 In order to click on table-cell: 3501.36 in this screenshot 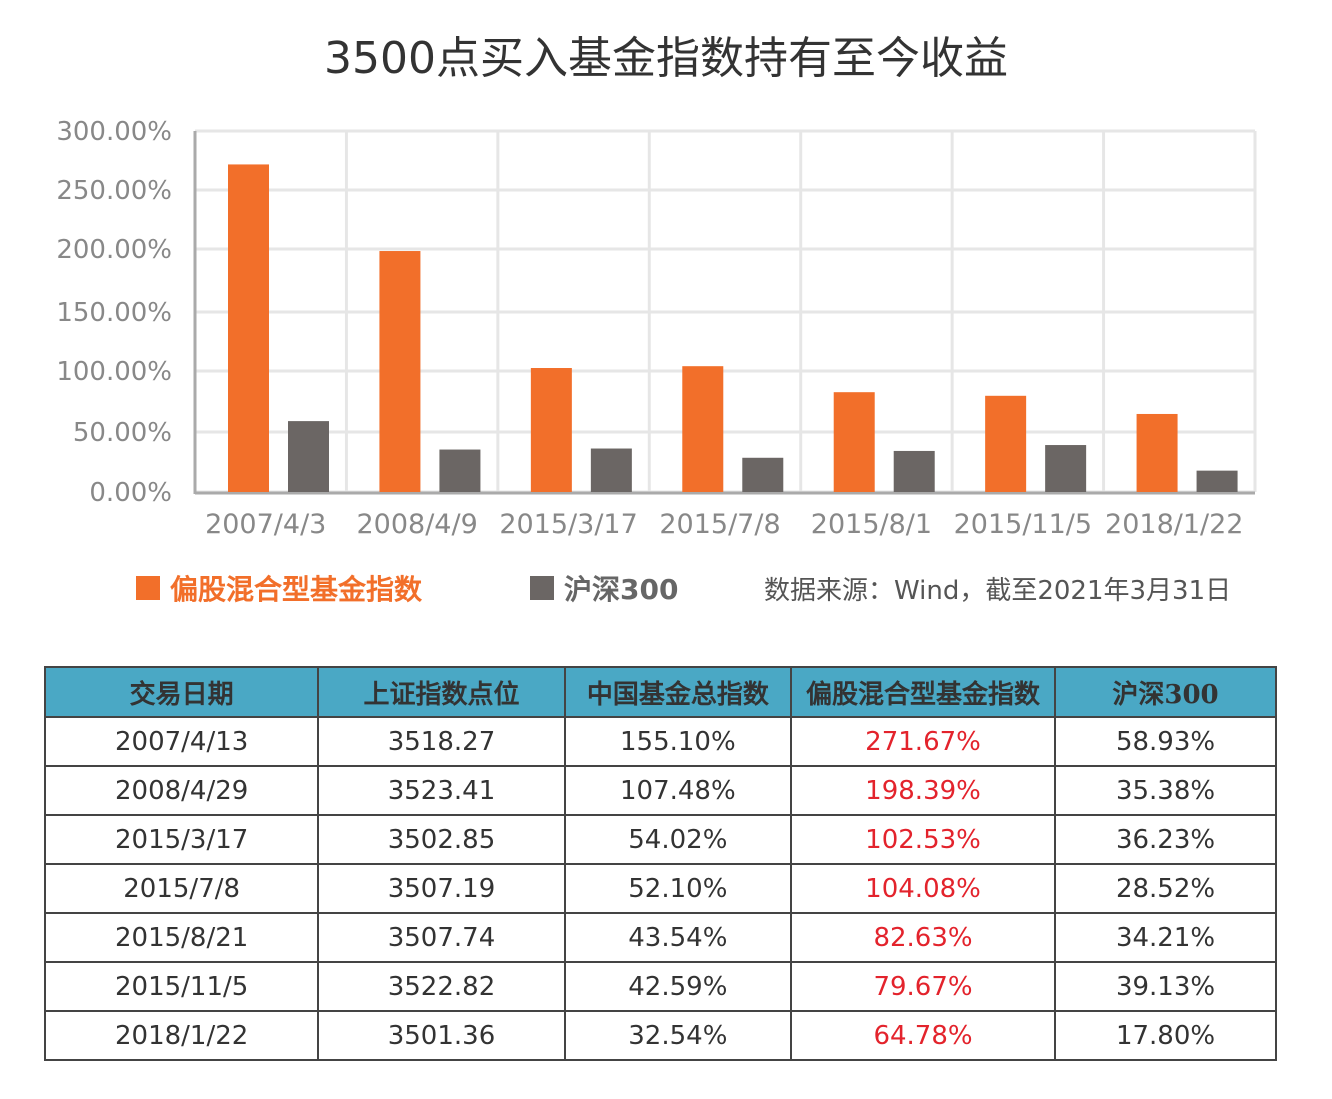, I will do `click(441, 1035)`.